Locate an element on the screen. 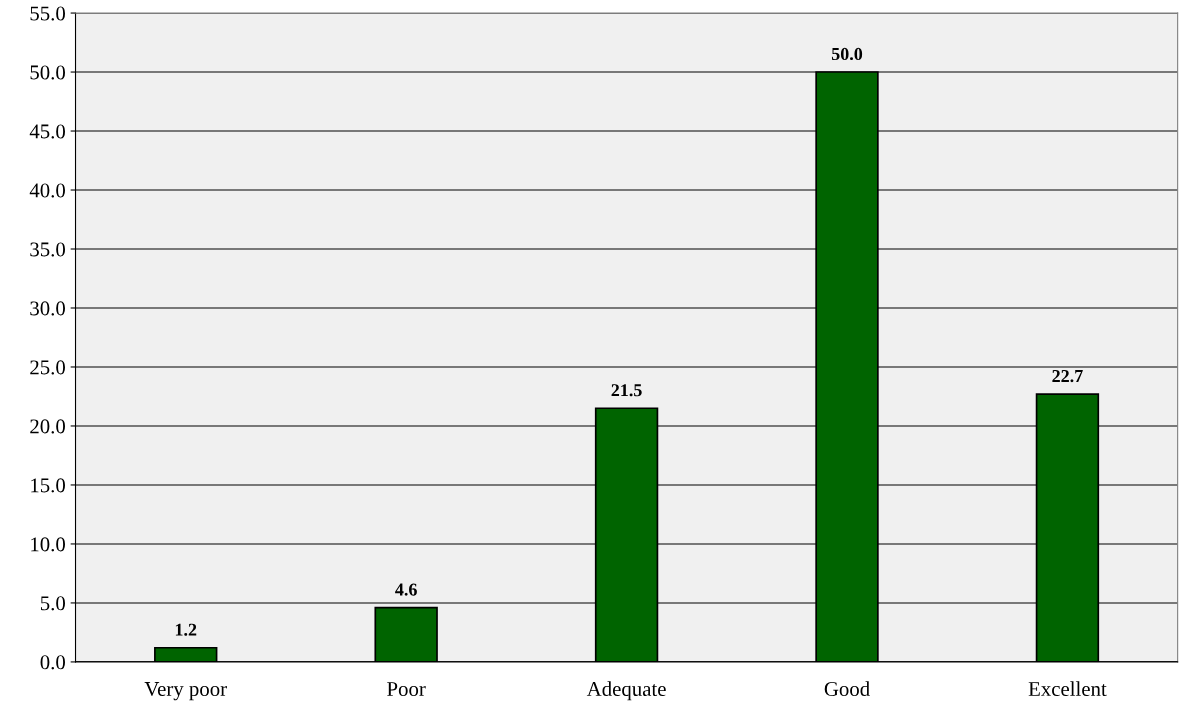  x-tick-label: Poor is located at coordinates (406, 689).